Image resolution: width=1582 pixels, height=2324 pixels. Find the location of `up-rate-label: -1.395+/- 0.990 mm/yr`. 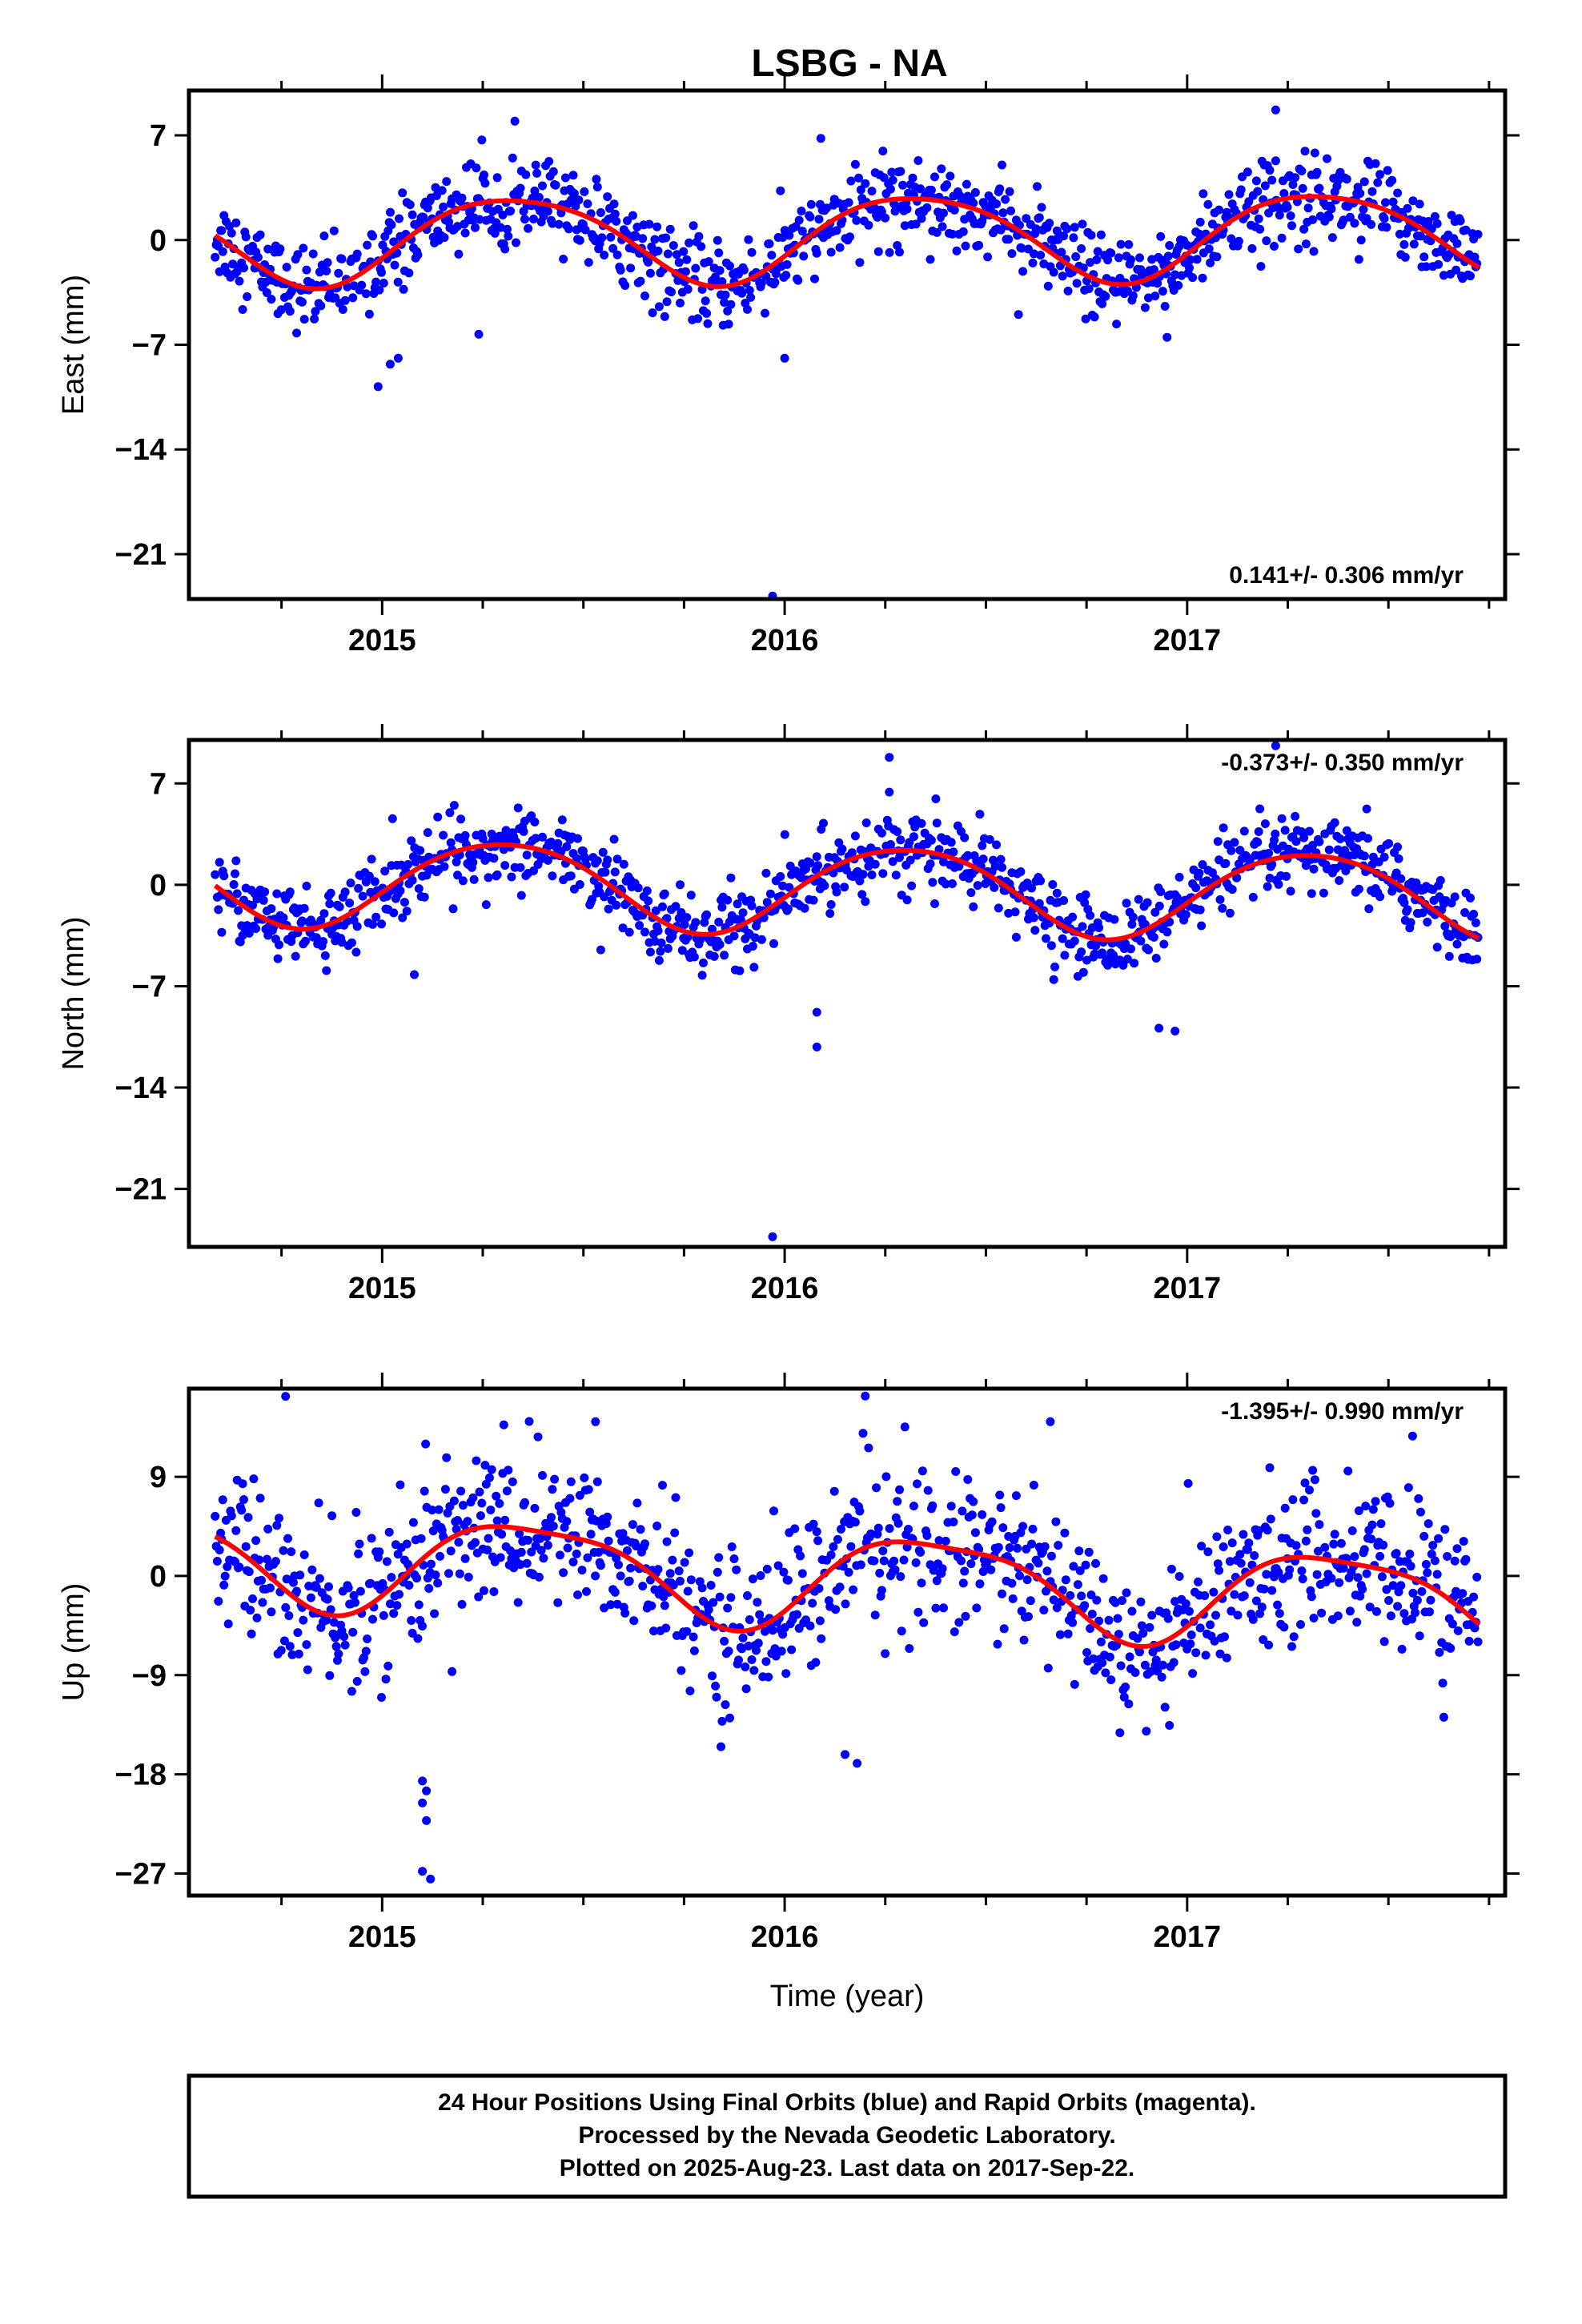

up-rate-label: -1.395+/- 0.990 mm/yr is located at coordinates (1342, 1411).